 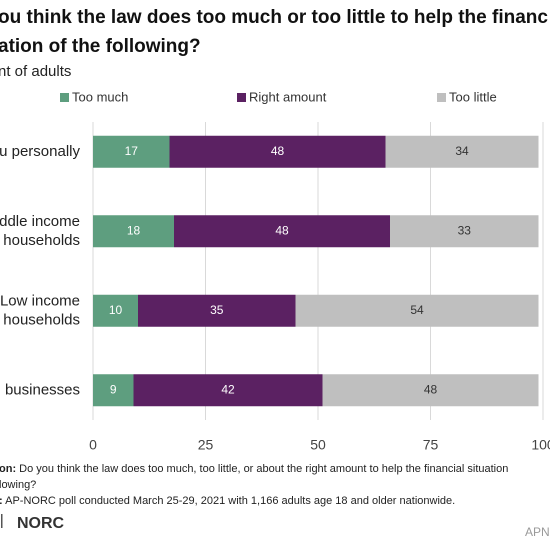 What do you see at coordinates (206, 445) in the screenshot?
I see `x-tick-label: 25` at bounding box center [206, 445].